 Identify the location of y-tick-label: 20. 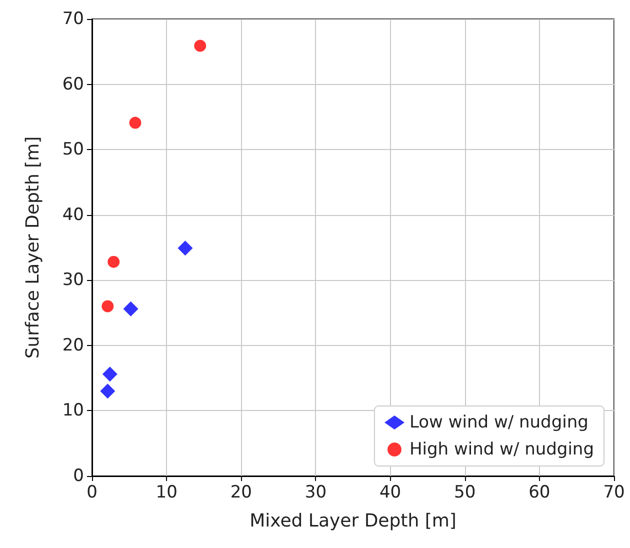
(73, 345).